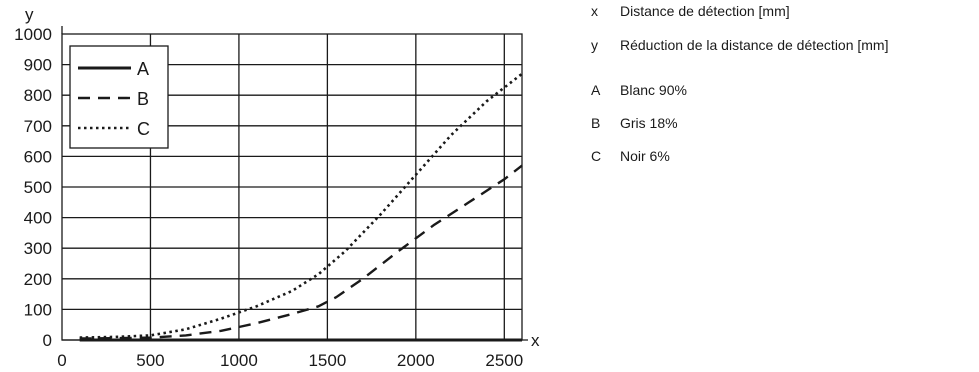 The height and width of the screenshot is (372, 979). I want to click on side-legend-key: x, so click(594, 11).